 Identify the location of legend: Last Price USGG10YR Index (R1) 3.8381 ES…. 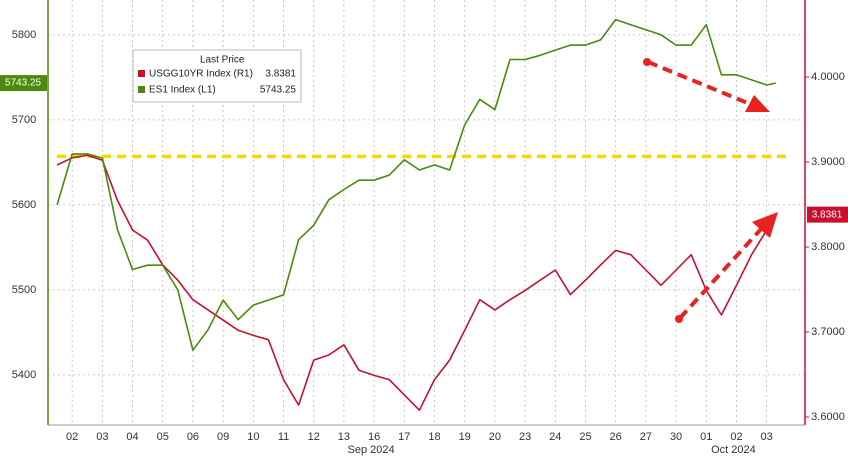
(217, 76).